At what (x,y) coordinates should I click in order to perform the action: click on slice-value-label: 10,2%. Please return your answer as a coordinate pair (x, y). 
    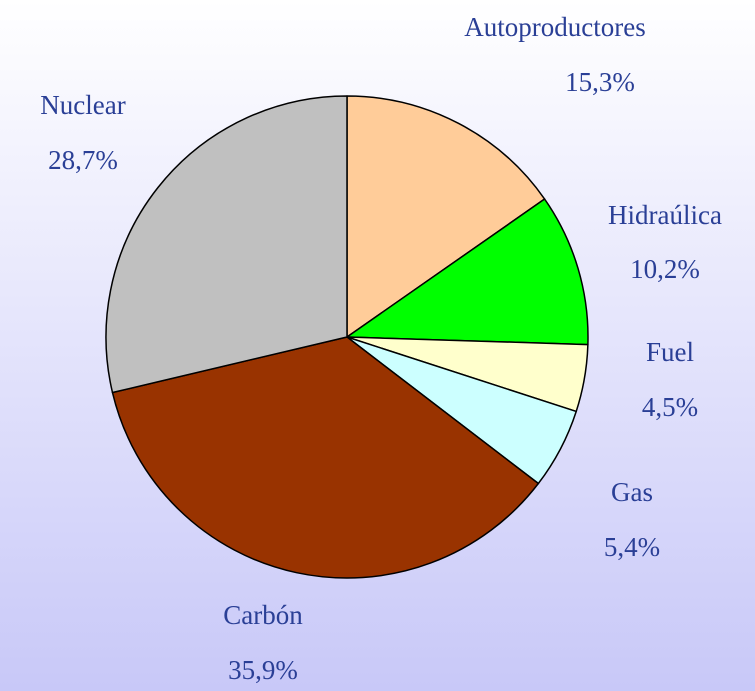
    Looking at the image, I should click on (665, 269).